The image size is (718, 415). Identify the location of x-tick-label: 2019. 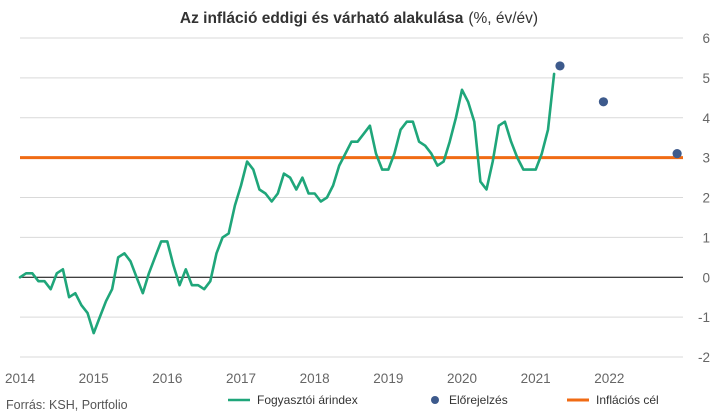
(388, 378).